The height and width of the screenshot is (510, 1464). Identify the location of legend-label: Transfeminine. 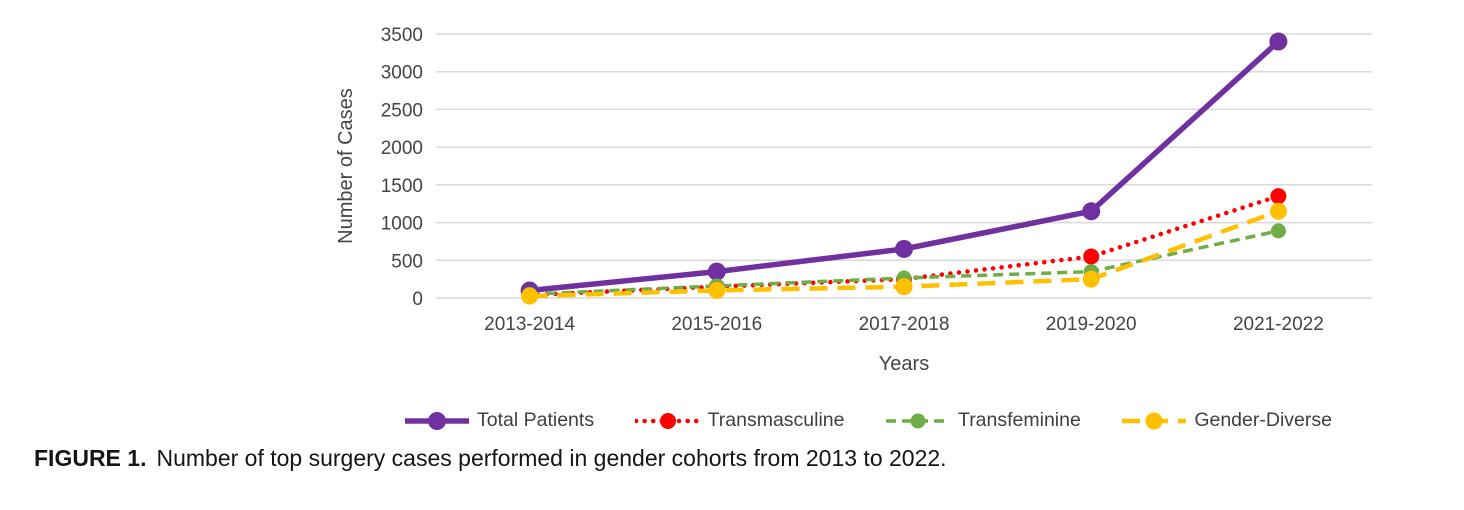
(1019, 420).